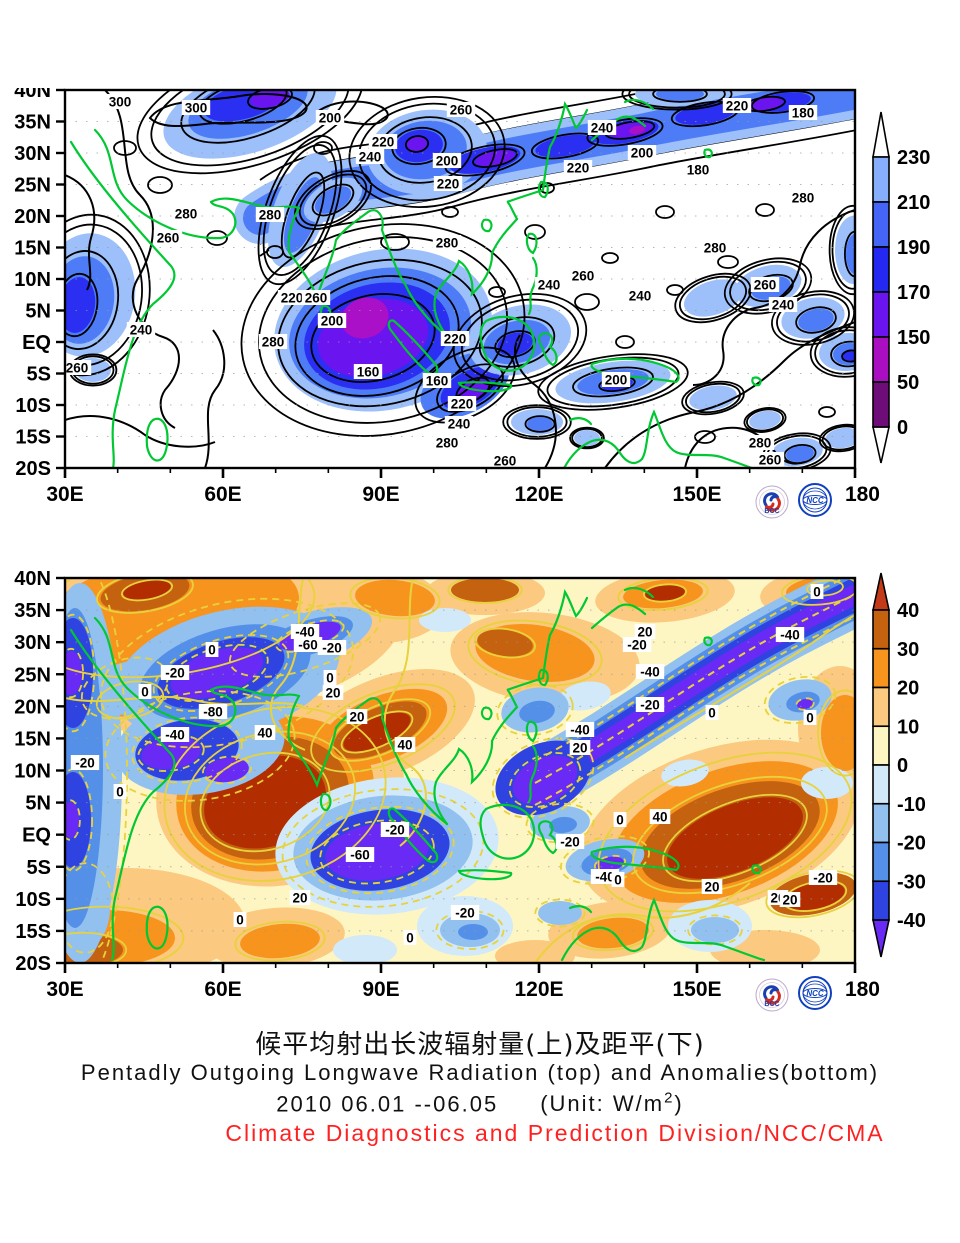  What do you see at coordinates (899, 765) in the screenshot?
I see `colorbar-anomaly: 40 30 20 10 0 -10 -20 -30 -40` at bounding box center [899, 765].